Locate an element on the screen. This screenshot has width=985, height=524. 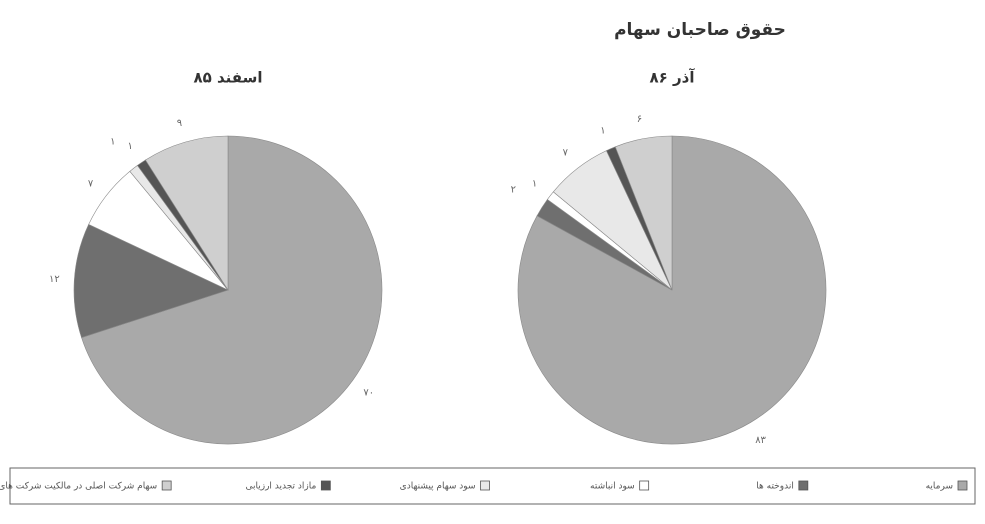
legend-label: سرمایه is located at coordinates (939, 487).